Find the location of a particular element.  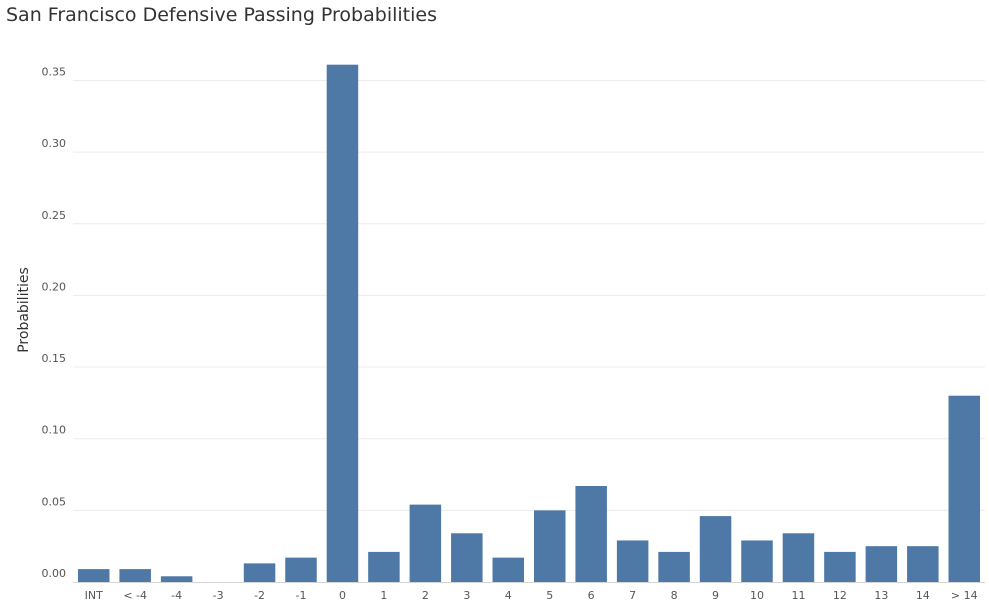

x-tick-label: 11 is located at coordinates (798, 595).